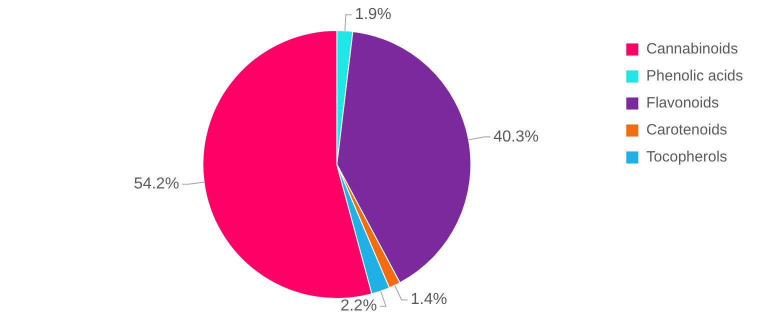 This screenshot has width=783, height=329. Describe the element at coordinates (373, 15) in the screenshot. I see `data-label: 1.9%` at that location.